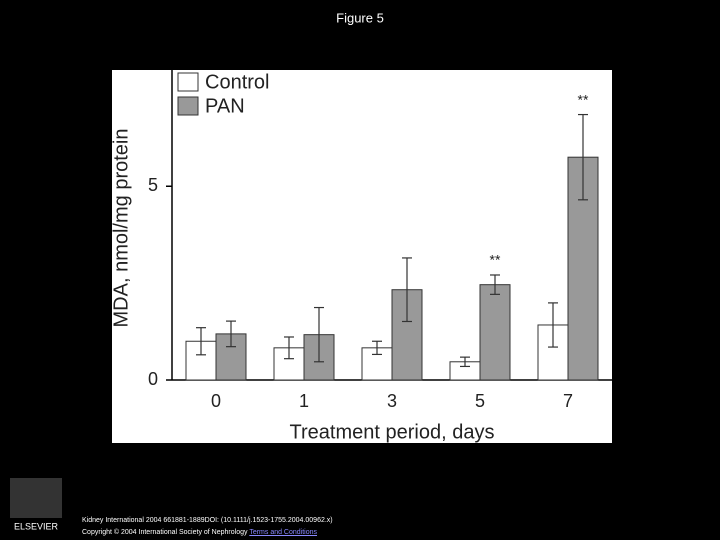  I want to click on logo-image, so click(36, 498).